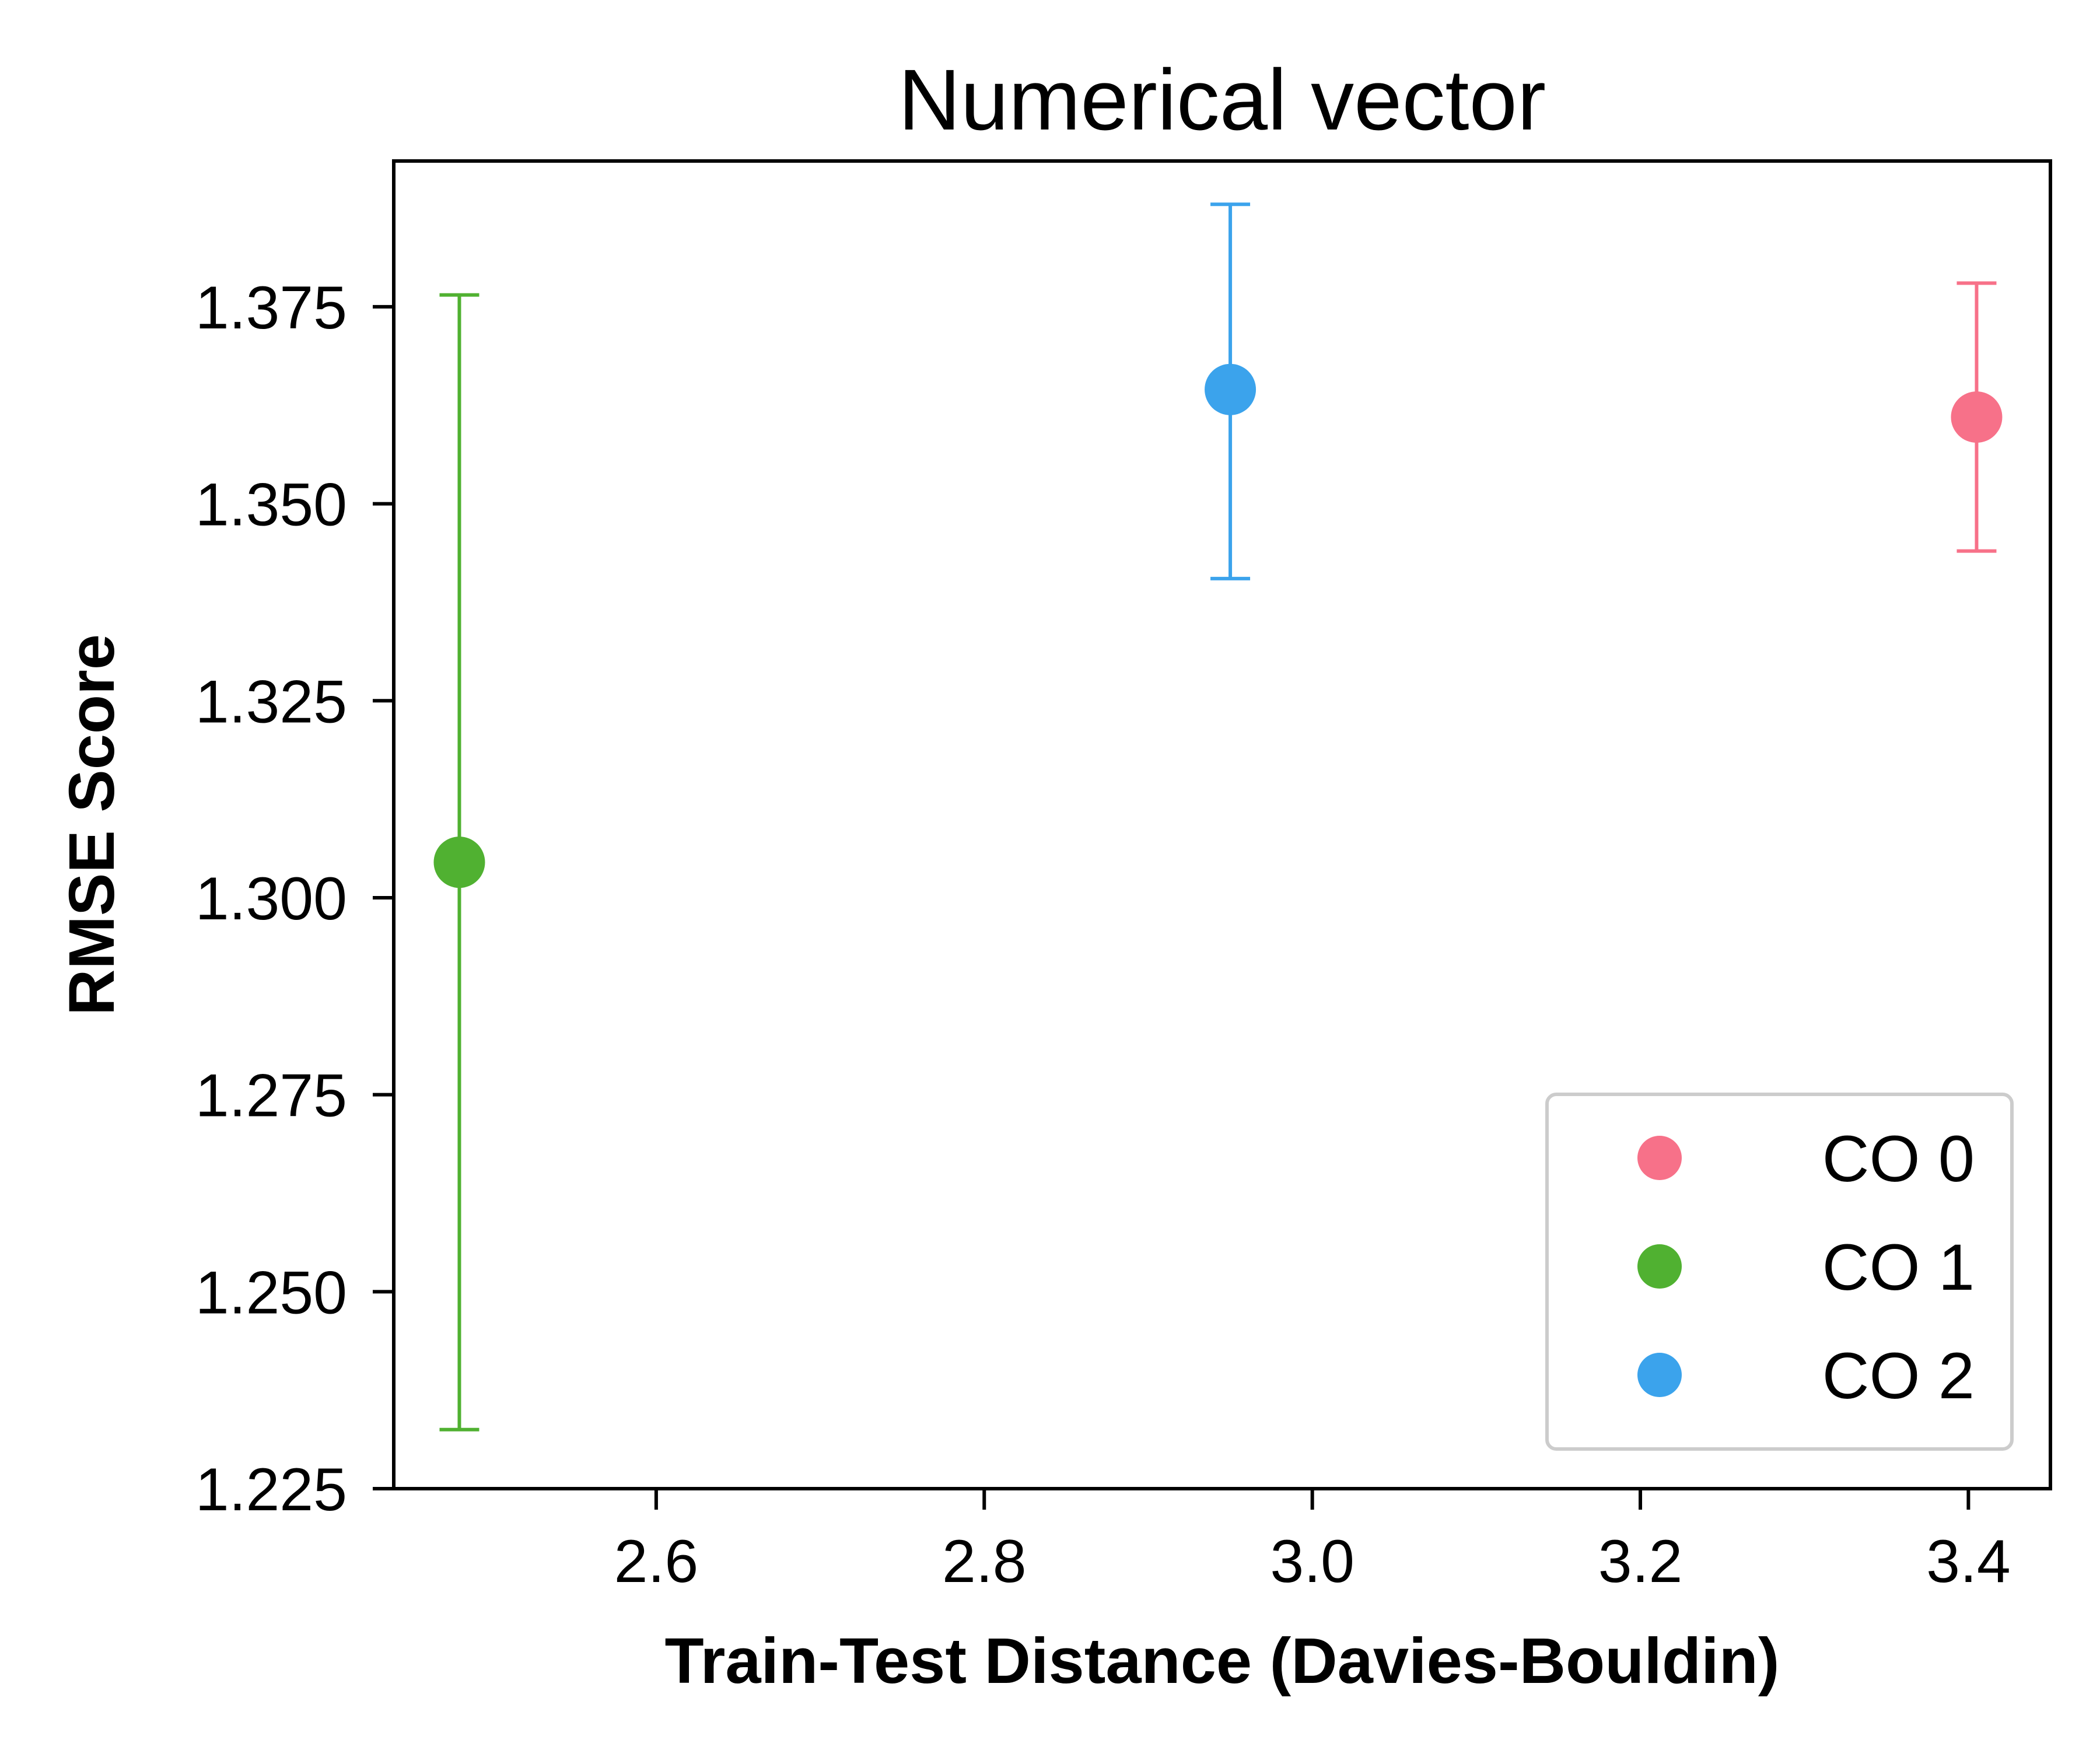 The width and height of the screenshot is (2100, 1750). Describe the element at coordinates (656, 1561) in the screenshot. I see `x-tick-label: 2.6` at that location.